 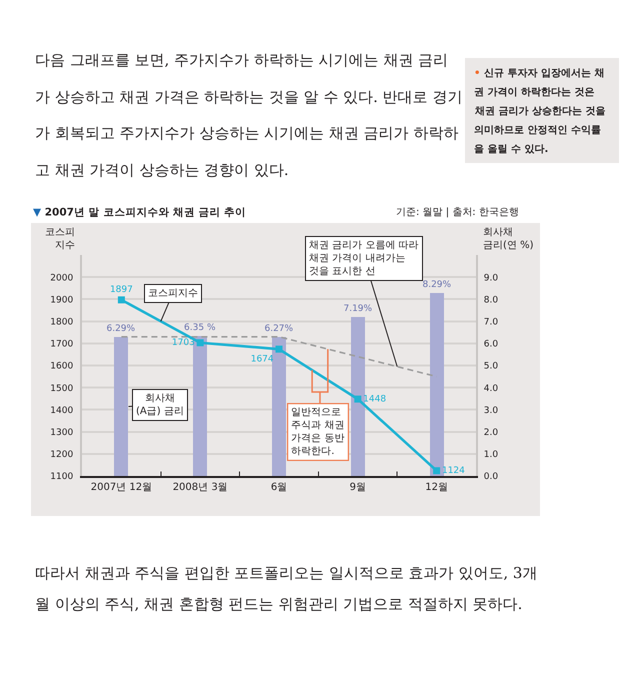 What do you see at coordinates (248, 115) in the screenshot?
I see `text: 다음 그래프를 보면, 주가지수가 하락하는 시기에는 채권 금리 가 상승하고 채권 가격은 하락하는 것을 알 수 있다. 반대로 경기 가 회복되고 주가지수가 상승하는 시기에는 채권 금리가 하락하 고 채권 가격이 상승하는 경향이 있다.` at bounding box center [248, 115].